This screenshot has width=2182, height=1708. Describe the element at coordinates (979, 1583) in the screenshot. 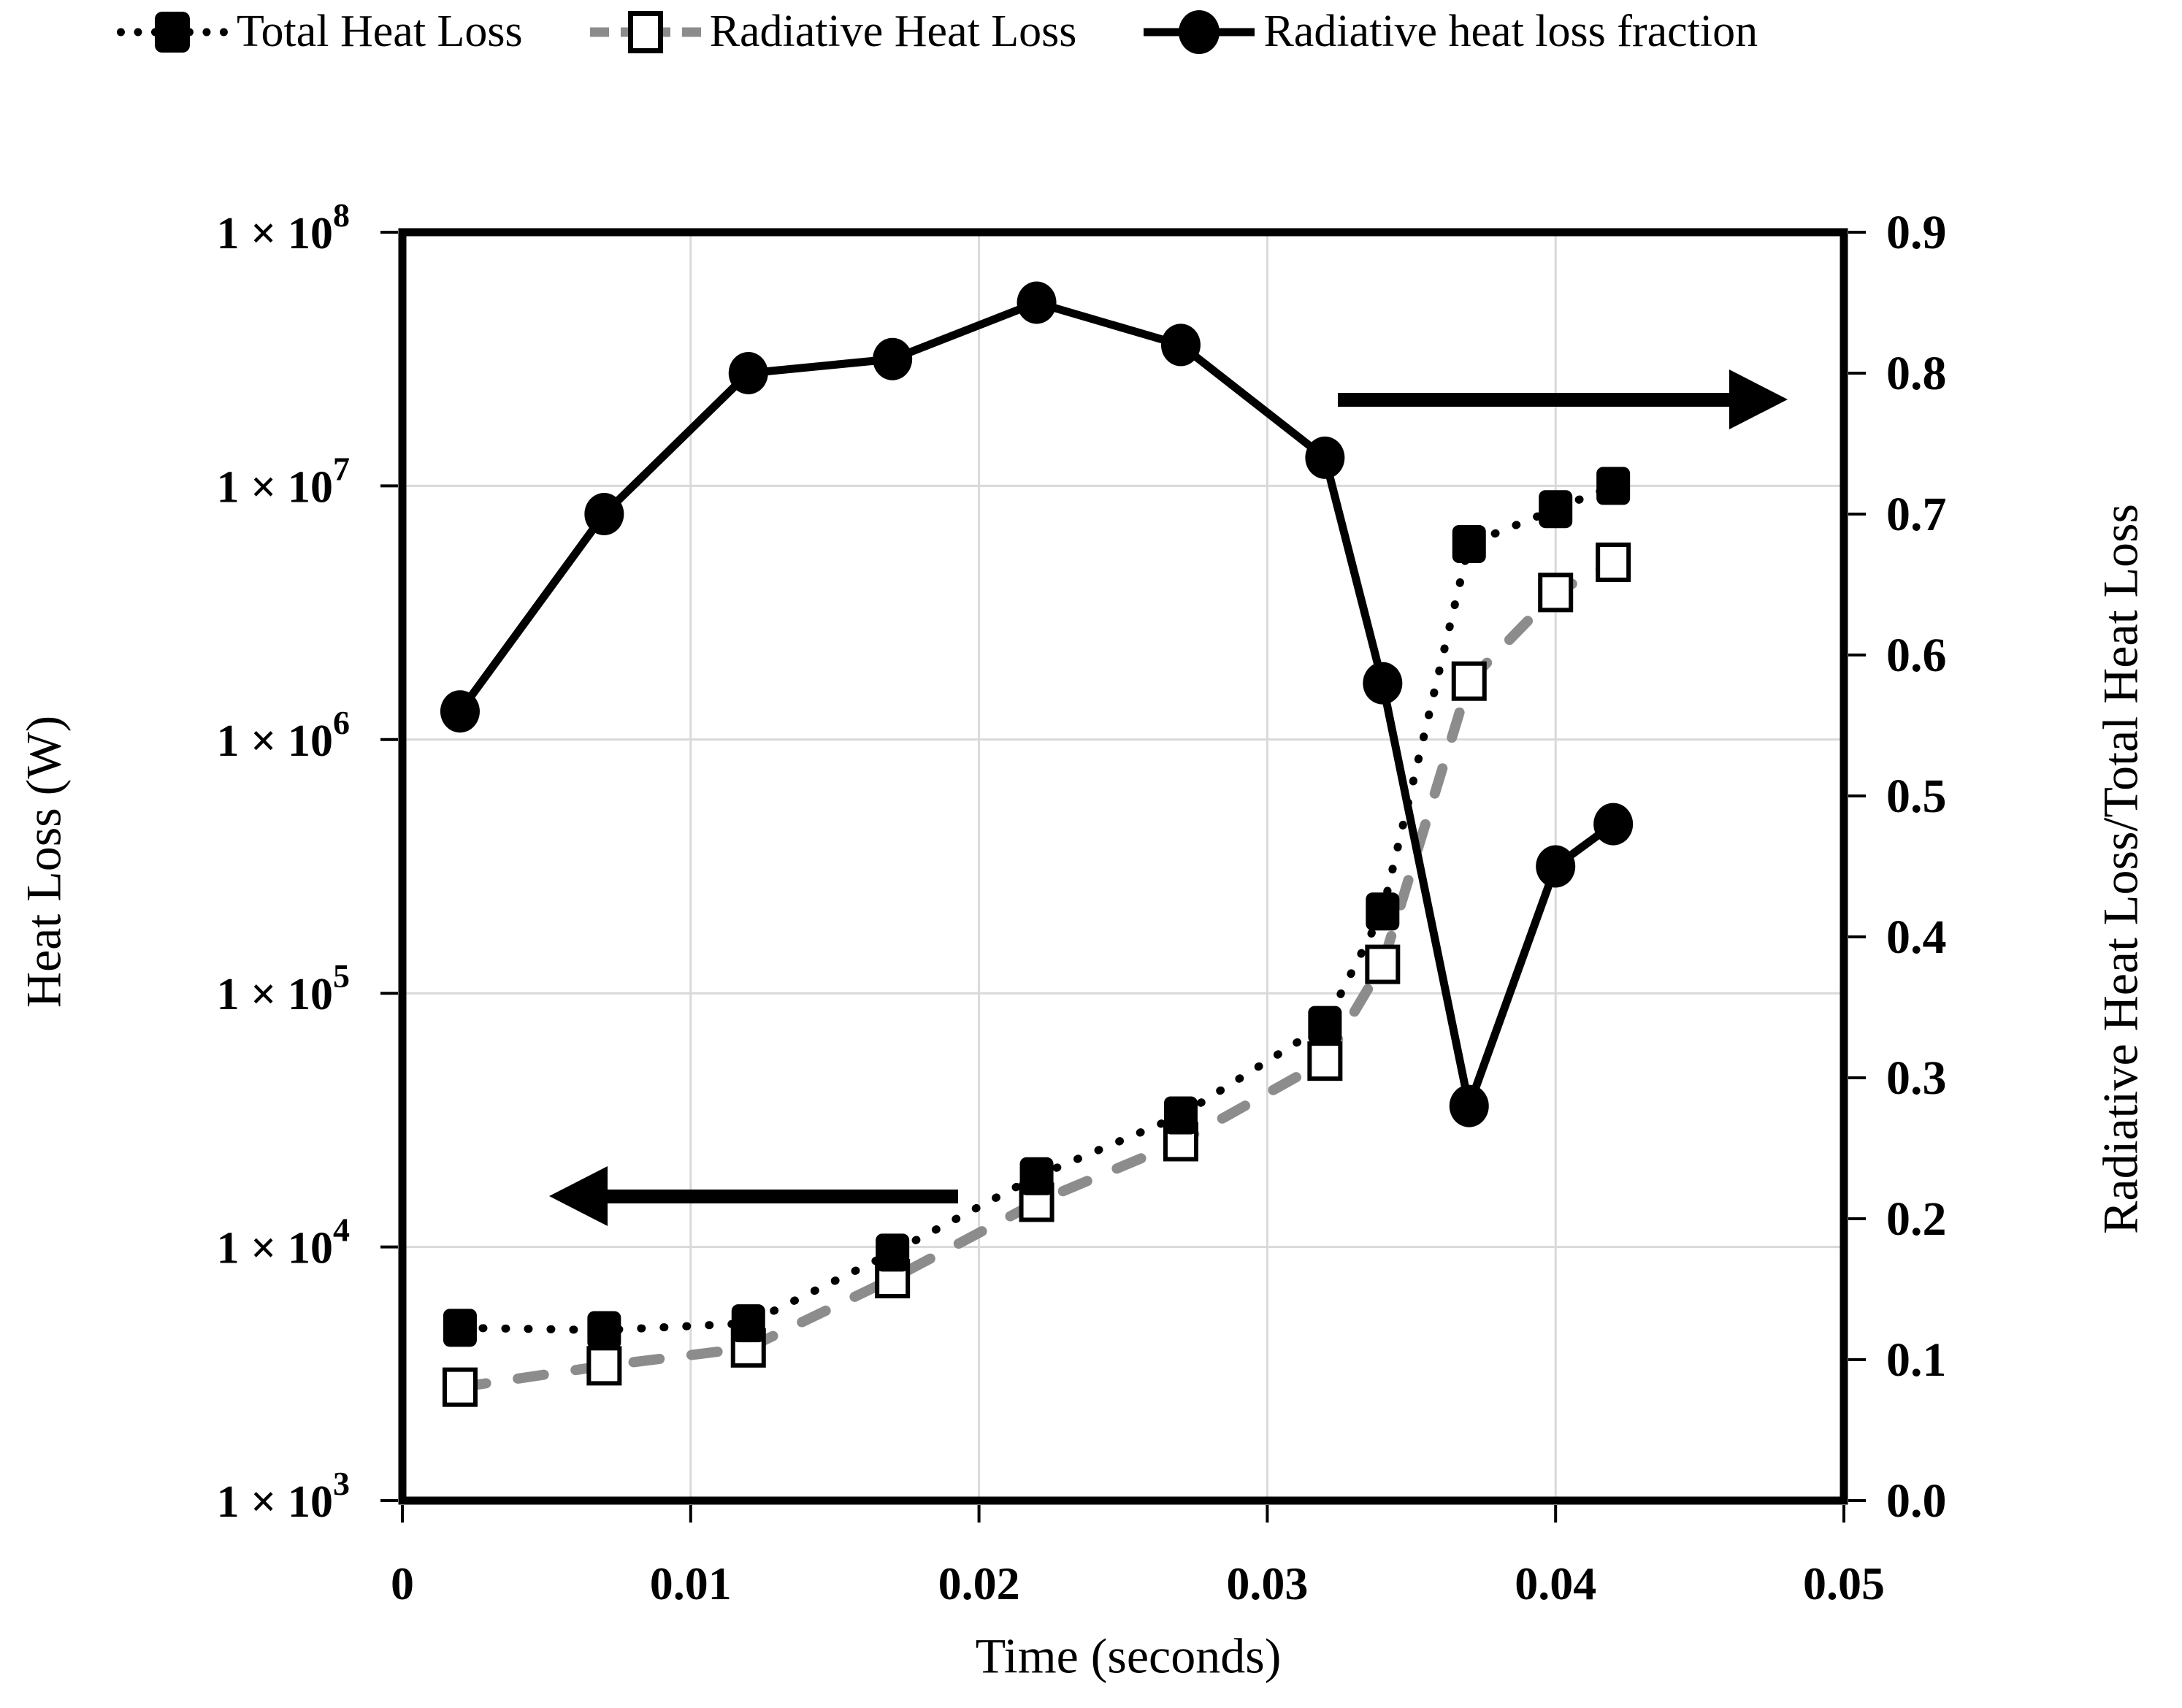

I see `x-tick-label: 0.02` at that location.